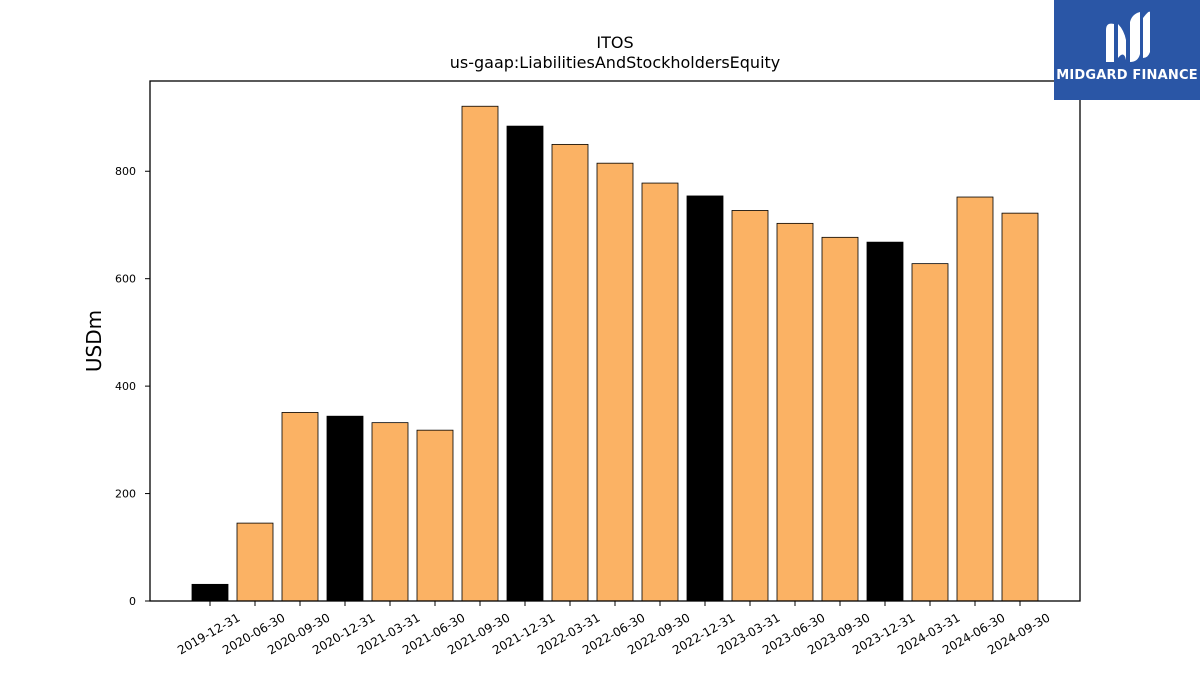 This screenshot has height=675, width=1200. I want to click on y-tick-label: 600, so click(125, 279).